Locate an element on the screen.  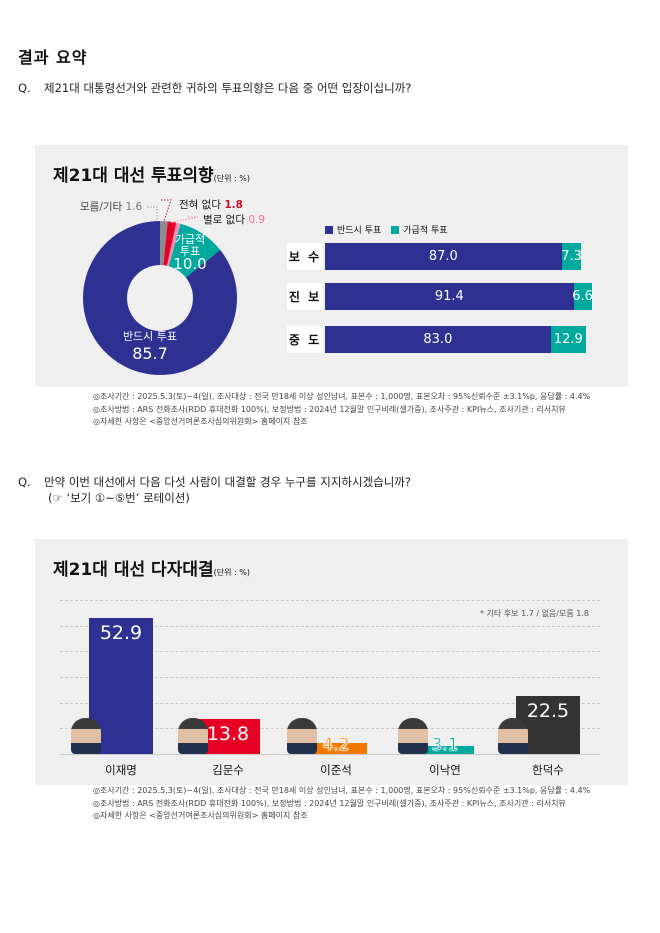
label-unknown: 모름/기타 1.6 is located at coordinates (111, 206).